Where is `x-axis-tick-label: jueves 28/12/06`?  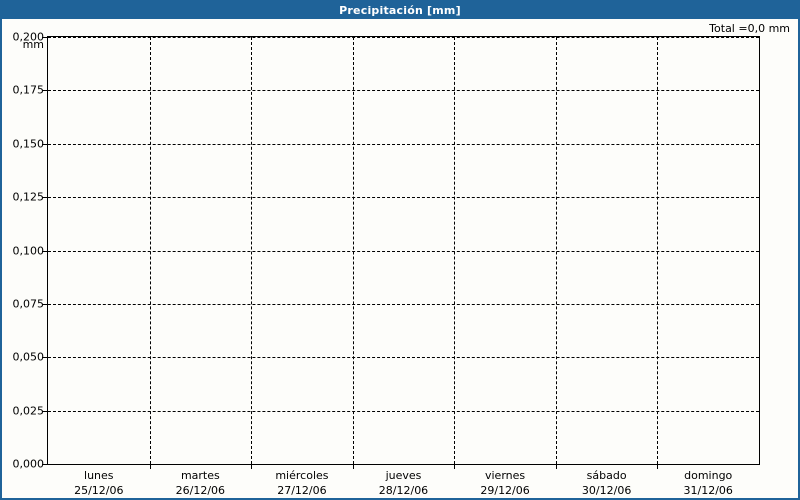 x-axis-tick-label: jueves 28/12/06 is located at coordinates (404, 483).